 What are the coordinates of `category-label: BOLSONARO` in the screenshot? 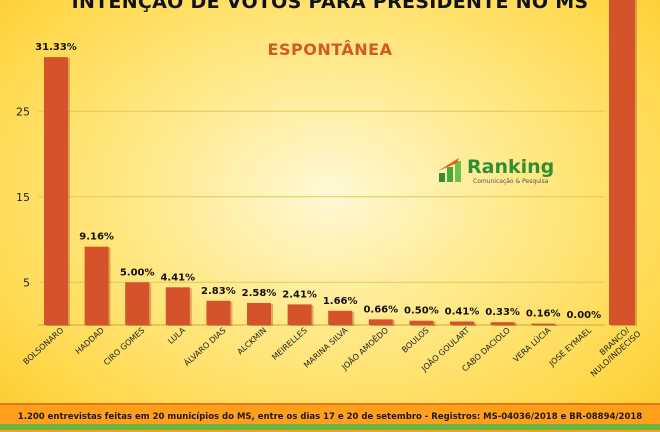 It's located at (44, 346).